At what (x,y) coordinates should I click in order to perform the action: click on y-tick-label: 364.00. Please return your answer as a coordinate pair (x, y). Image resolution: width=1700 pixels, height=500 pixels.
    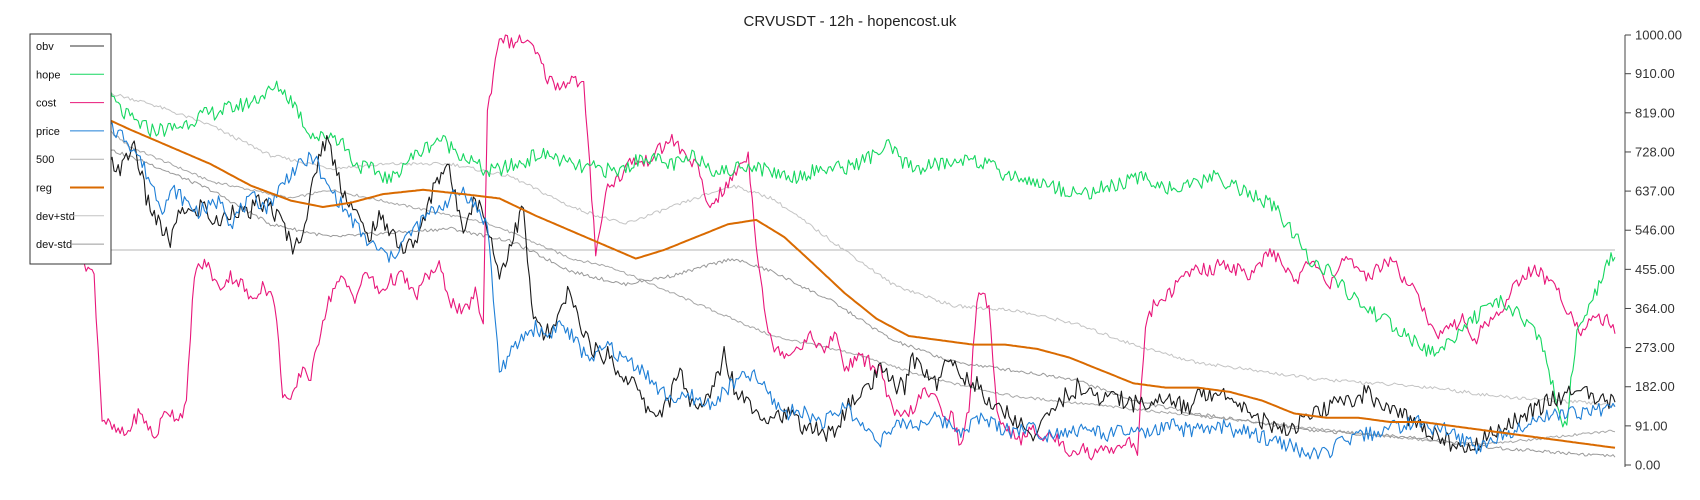
    Looking at the image, I should click on (1655, 308).